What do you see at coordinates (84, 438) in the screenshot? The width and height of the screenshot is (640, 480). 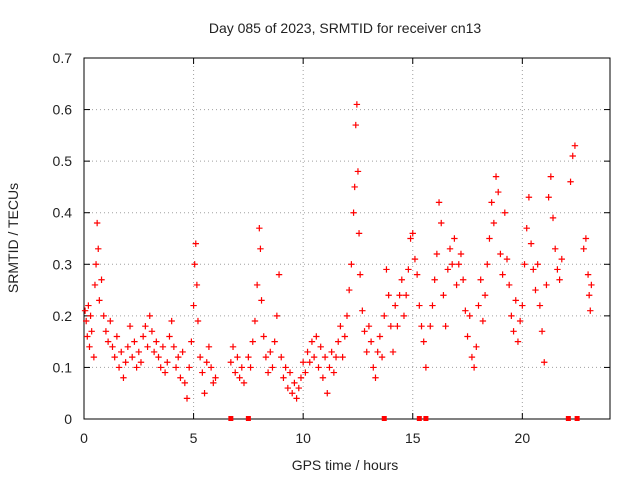 I see `x-tick-label: 0` at bounding box center [84, 438].